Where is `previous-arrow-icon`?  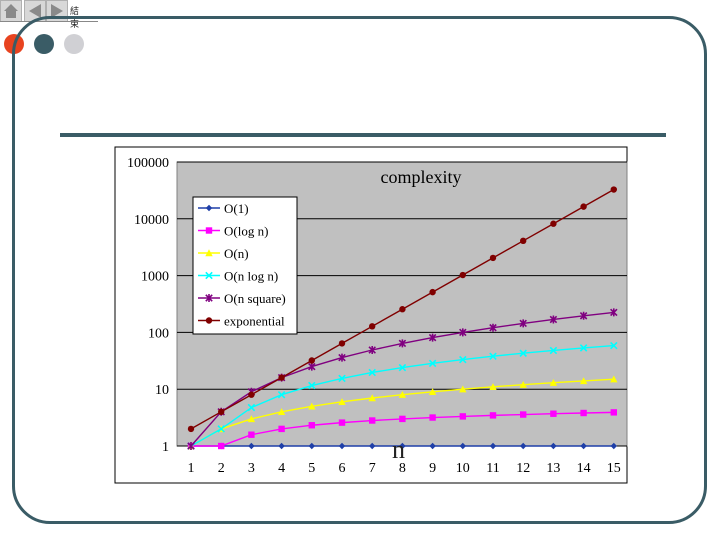 previous-arrow-icon is located at coordinates (35, 11).